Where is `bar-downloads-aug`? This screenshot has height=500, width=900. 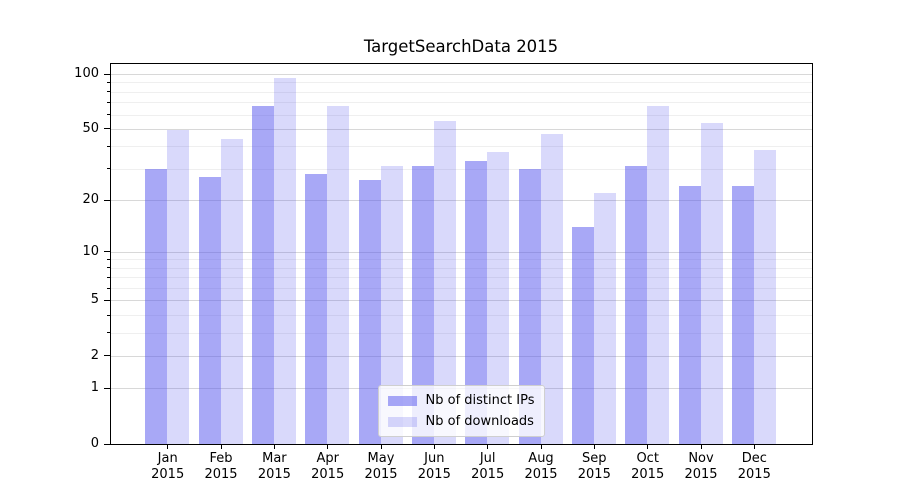 bar-downloads-aug is located at coordinates (551, 288).